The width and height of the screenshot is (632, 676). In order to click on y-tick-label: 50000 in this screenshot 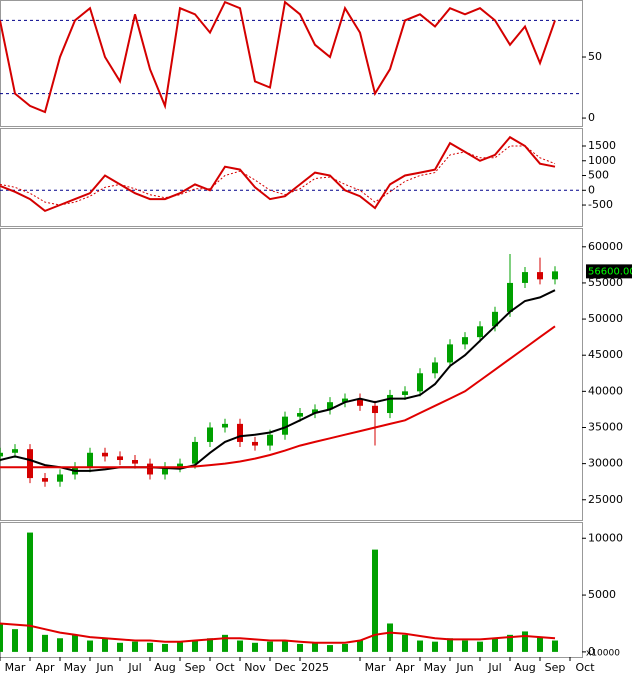, I will do `click(605, 318)`.